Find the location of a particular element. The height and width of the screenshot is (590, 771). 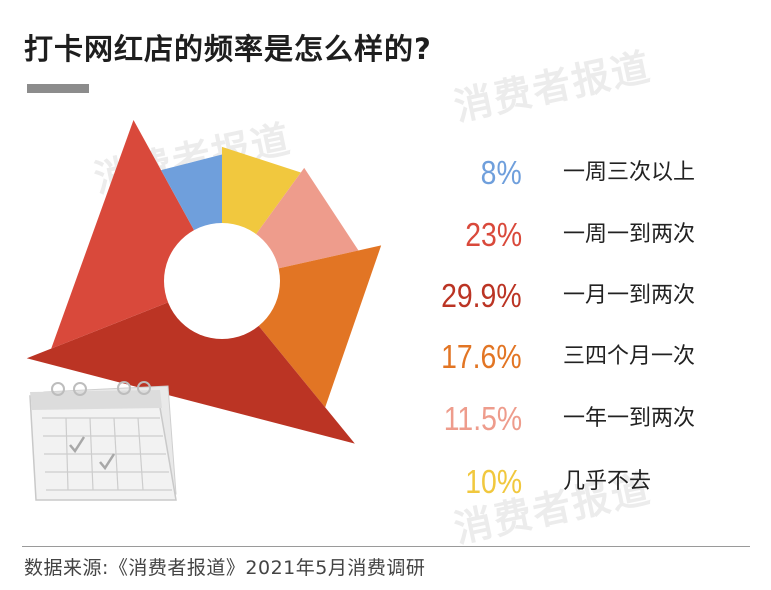

legend-label: 一月一到两次 is located at coordinates (629, 295).